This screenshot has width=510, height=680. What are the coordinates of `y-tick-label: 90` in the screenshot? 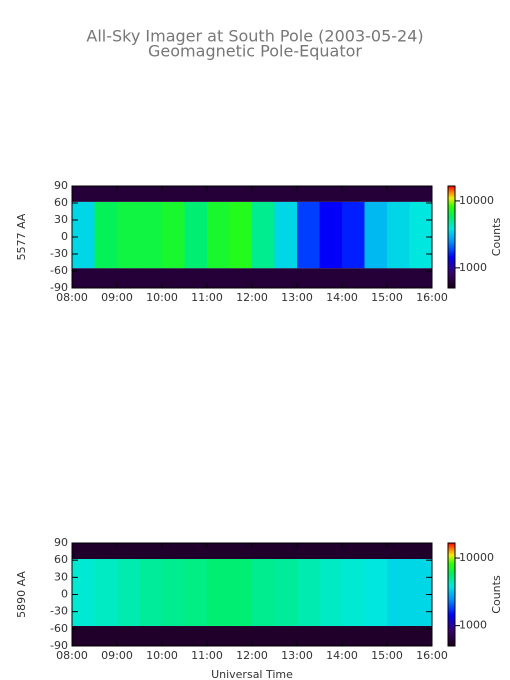 It's located at (61, 185).